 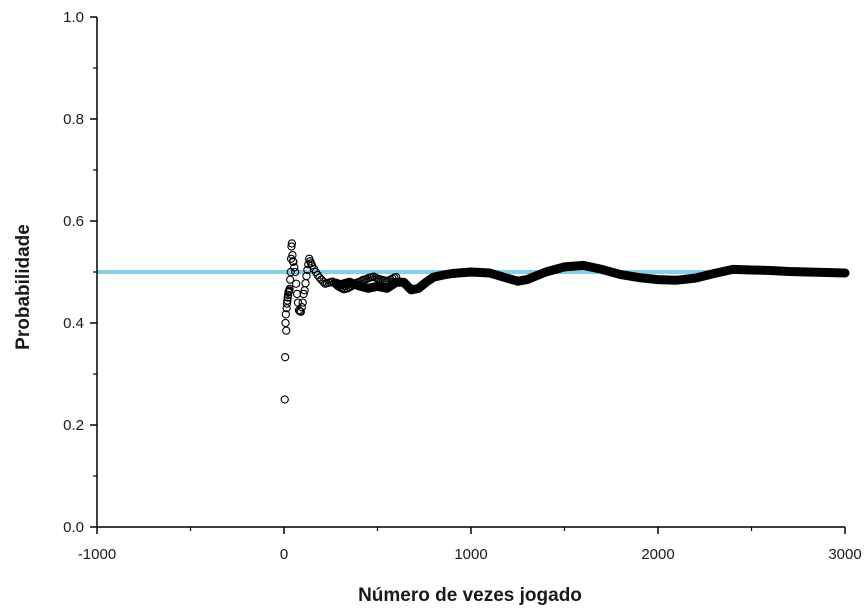 What do you see at coordinates (97, 554) in the screenshot?
I see `x-tick-label: -1000` at bounding box center [97, 554].